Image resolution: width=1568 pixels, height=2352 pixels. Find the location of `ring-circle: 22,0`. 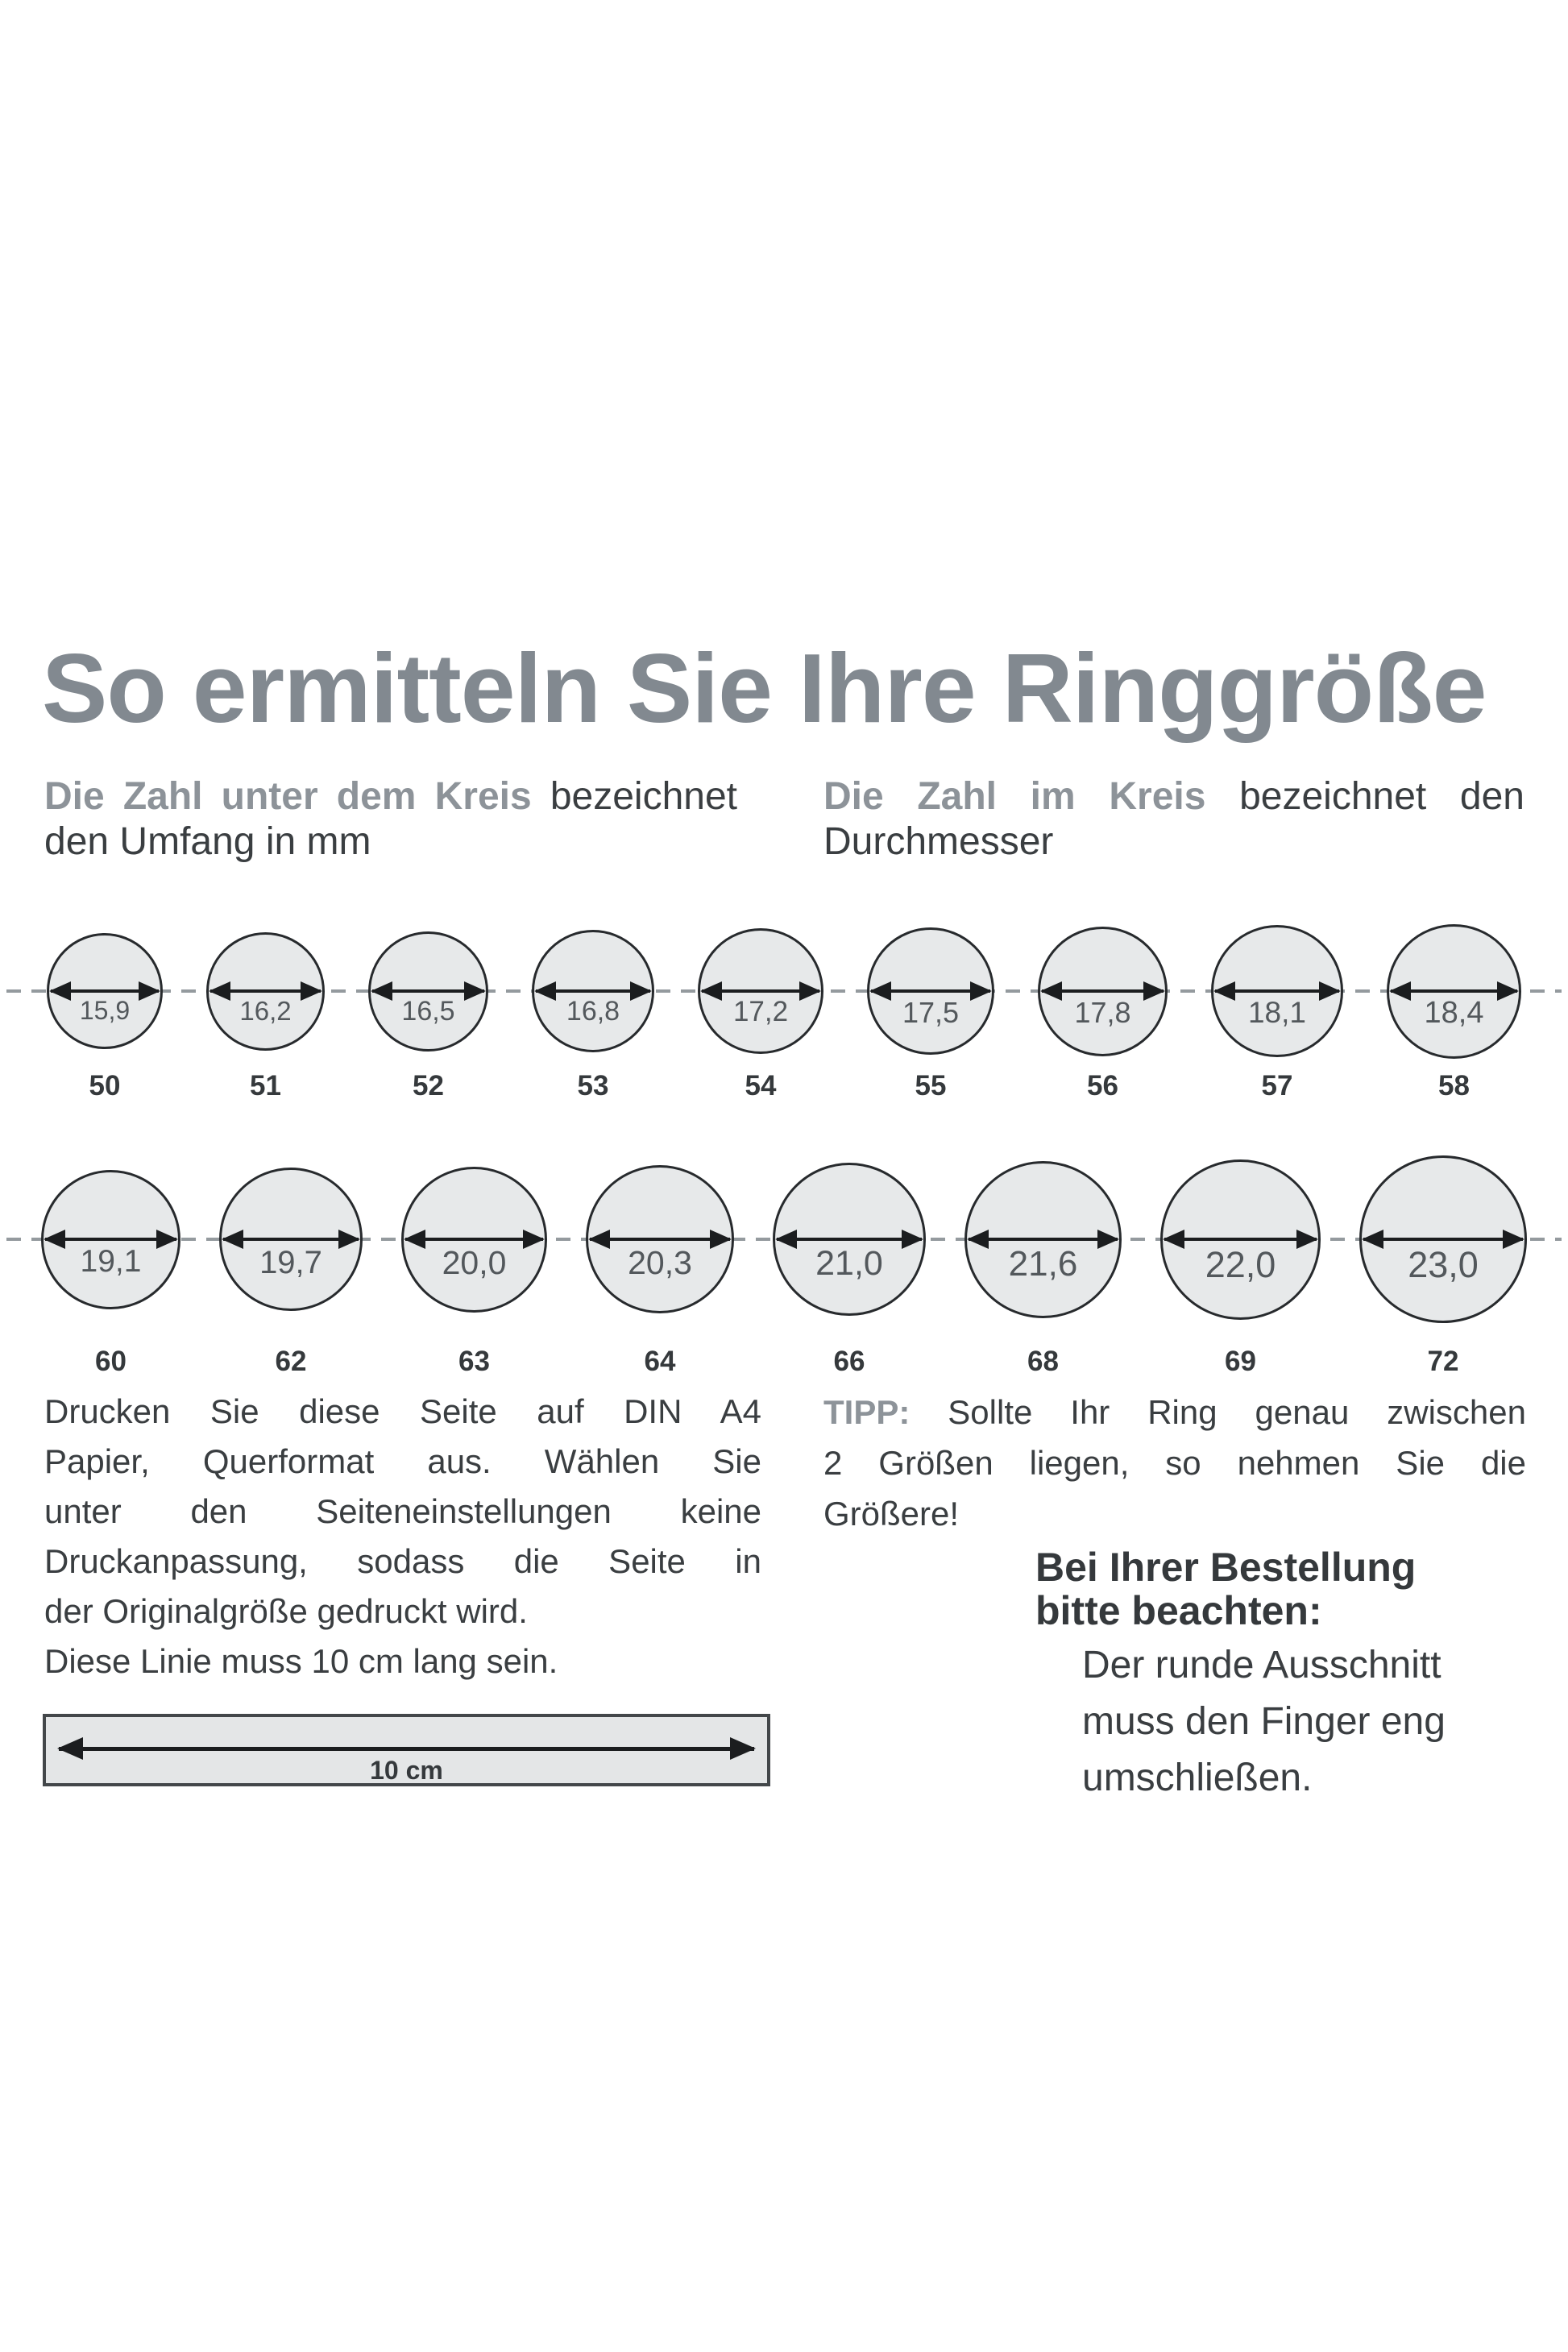

ring-circle: 22,0 is located at coordinates (1240, 1239).